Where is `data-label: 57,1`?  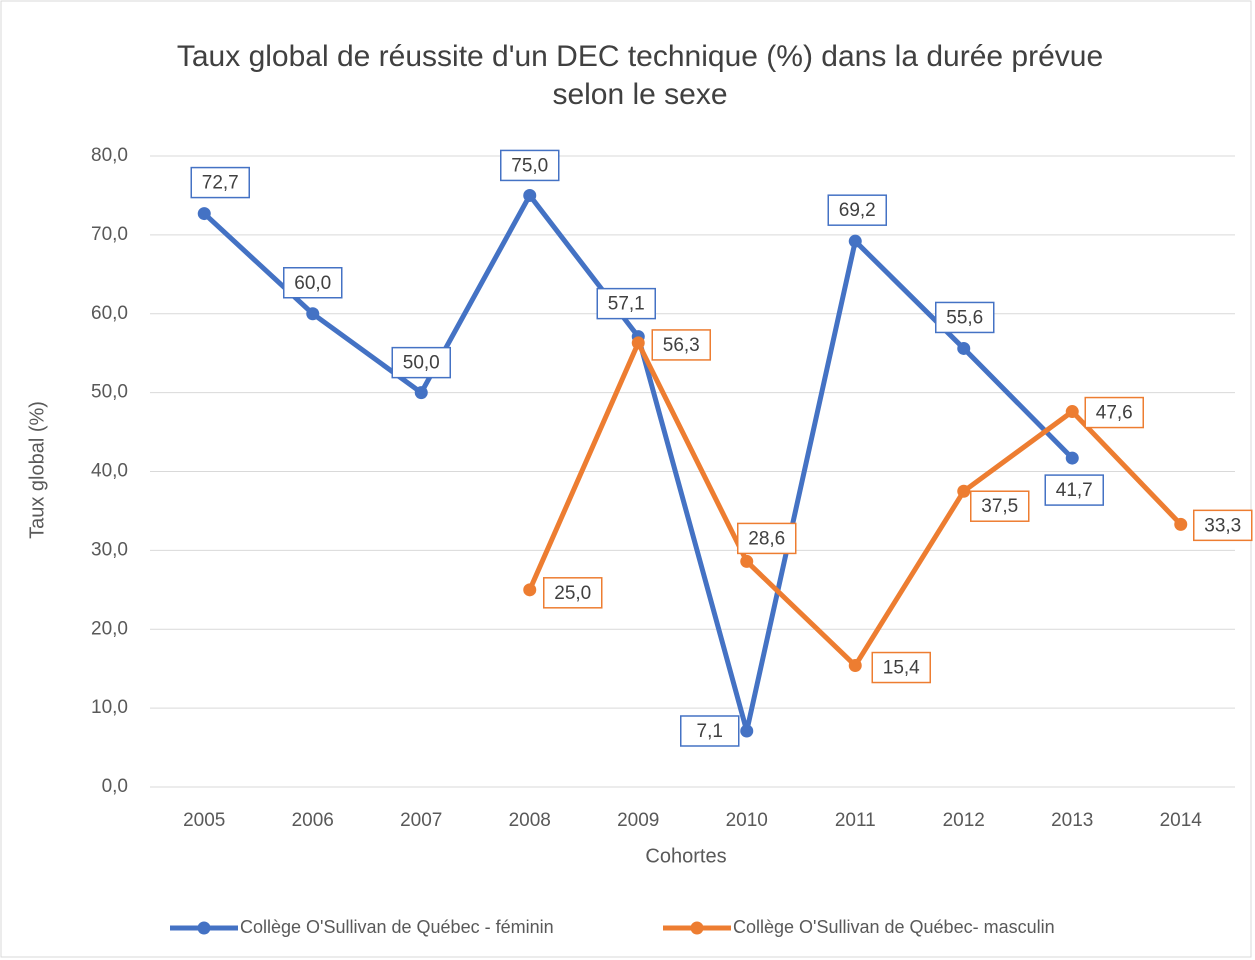
data-label: 57,1 is located at coordinates (626, 304).